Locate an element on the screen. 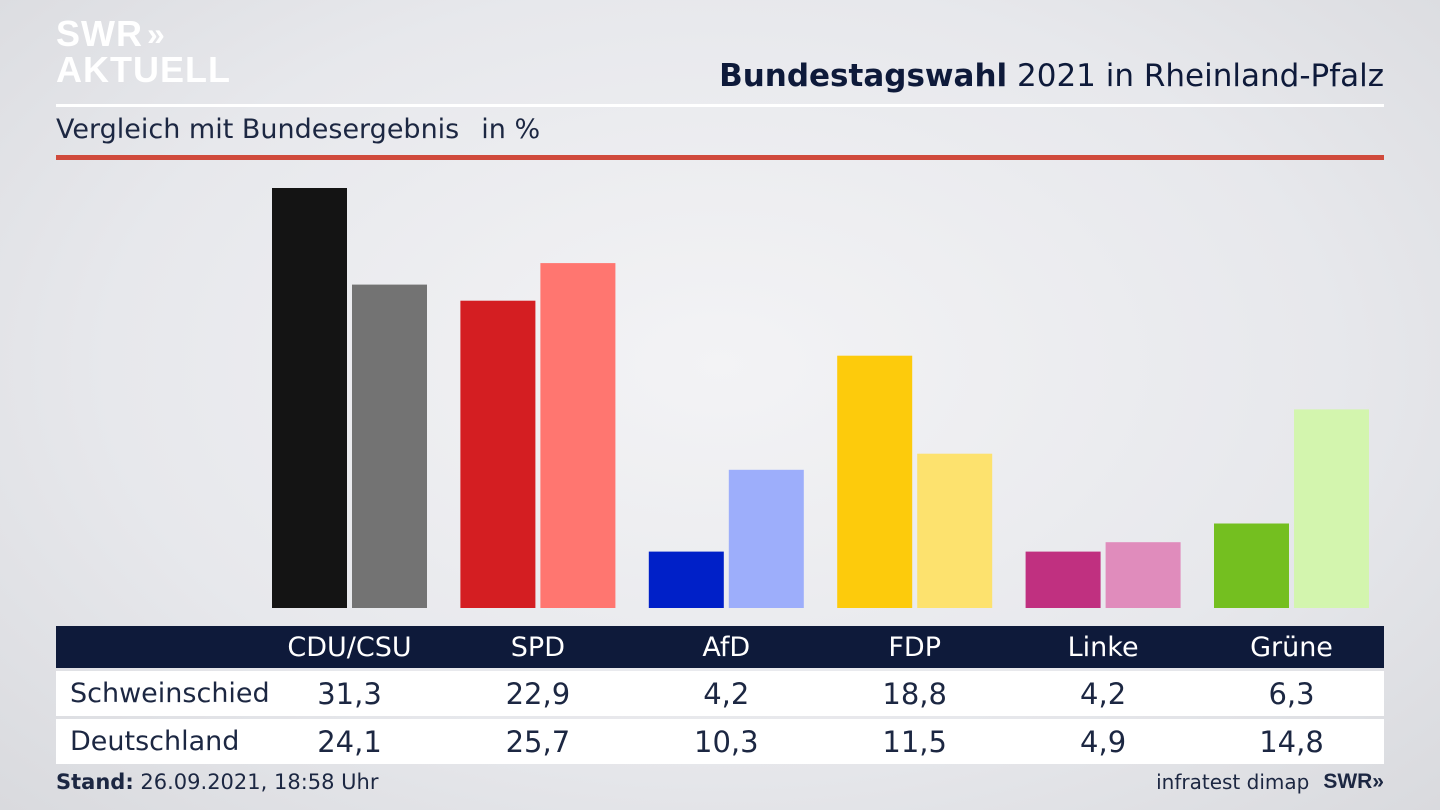 Image resolution: width=1440 pixels, height=810 pixels. table-header: CDU/CSU SPD AfD FDP Linke Grüne is located at coordinates (720, 647).